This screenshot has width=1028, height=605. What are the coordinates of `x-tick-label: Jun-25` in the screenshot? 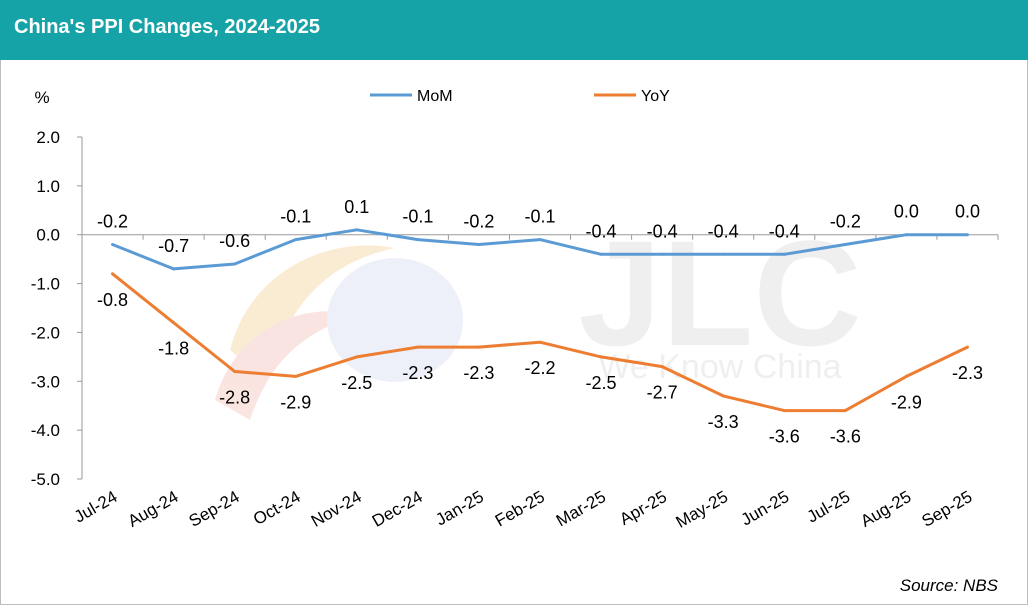 It's located at (765, 508).